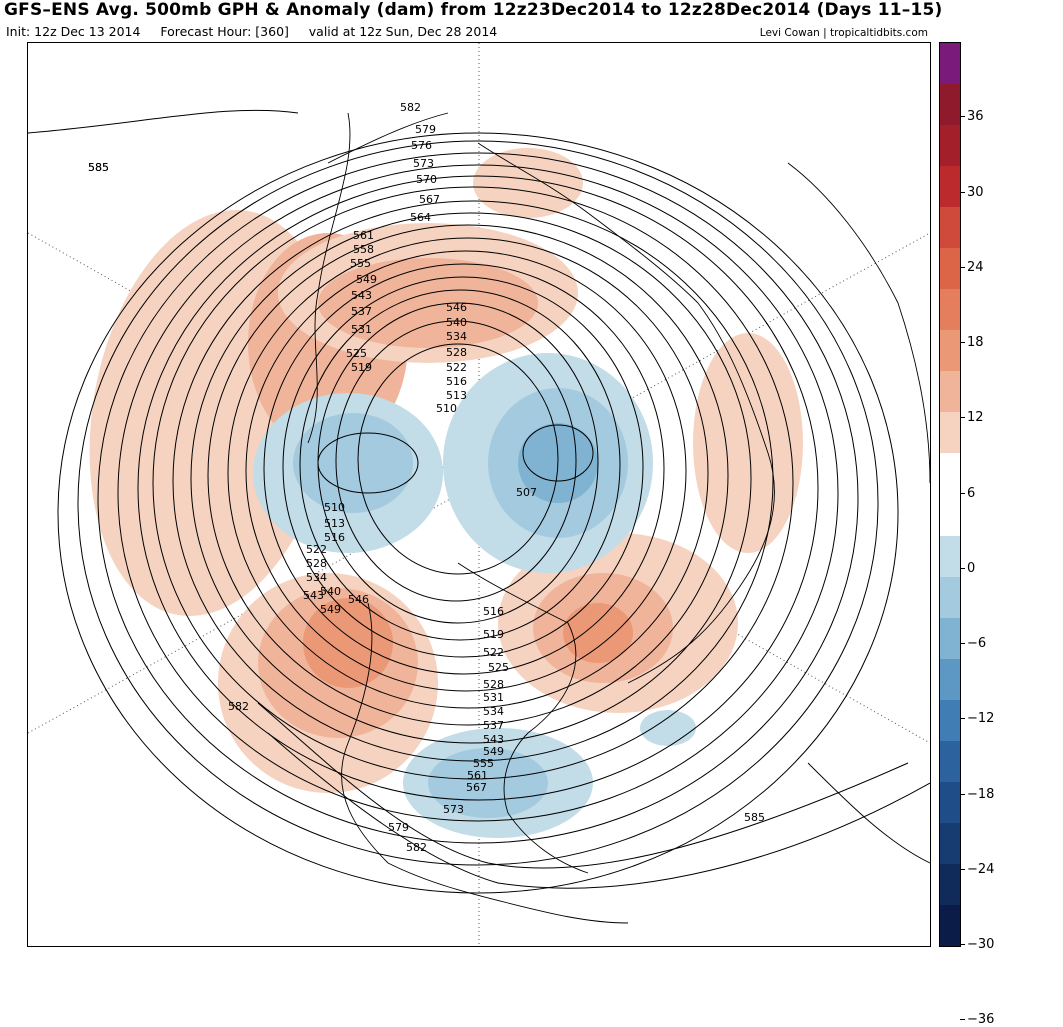  Describe the element at coordinates (973, 643) in the screenshot. I see `colorbar-tick-label: −6` at that location.